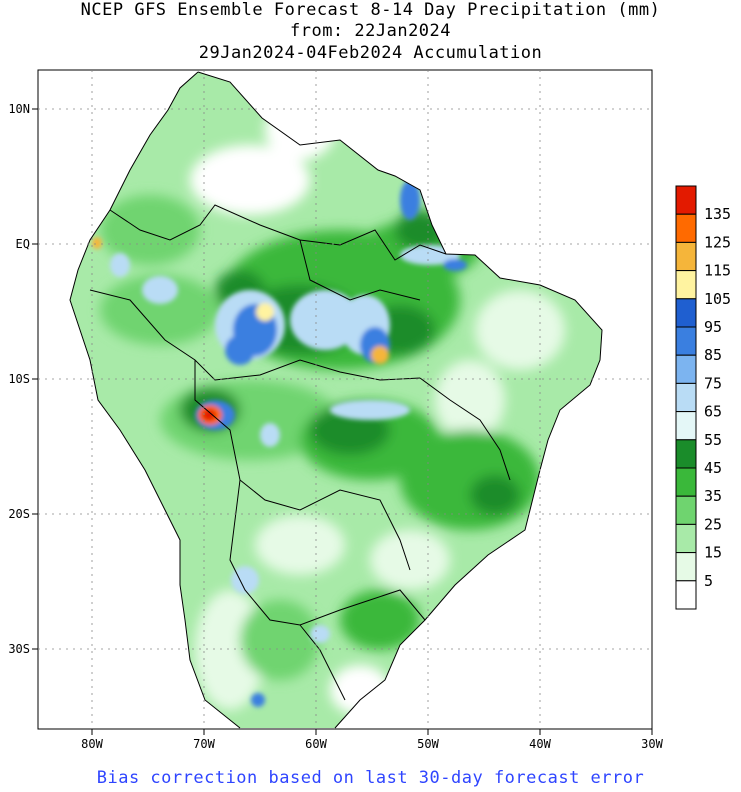  What do you see at coordinates (713, 496) in the screenshot?
I see `colorbar-label: 35` at bounding box center [713, 496].